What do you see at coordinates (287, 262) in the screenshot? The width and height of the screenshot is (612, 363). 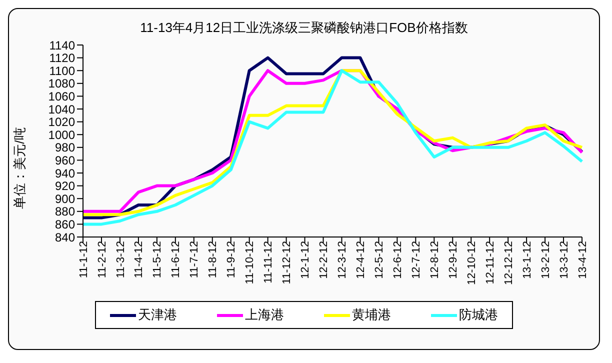 I see `x-tick-label: 11-12-12` at bounding box center [287, 262].